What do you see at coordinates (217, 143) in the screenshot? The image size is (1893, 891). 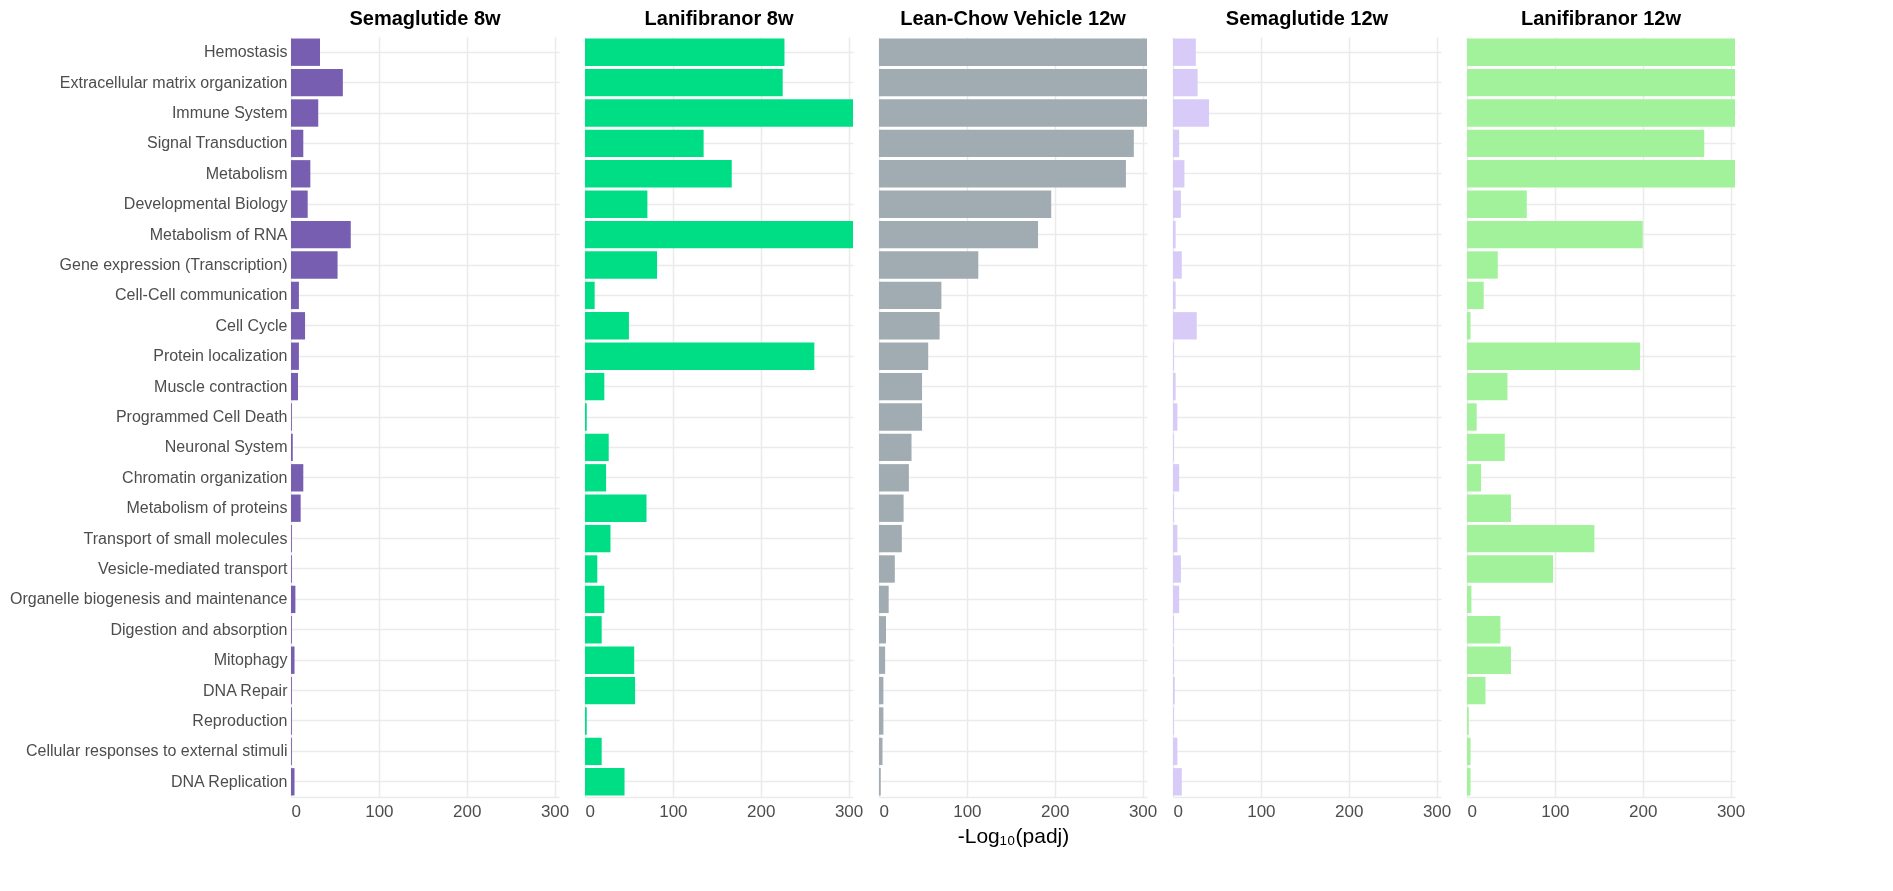 I see `y-tick-label: Signal Transduction` at bounding box center [217, 143].